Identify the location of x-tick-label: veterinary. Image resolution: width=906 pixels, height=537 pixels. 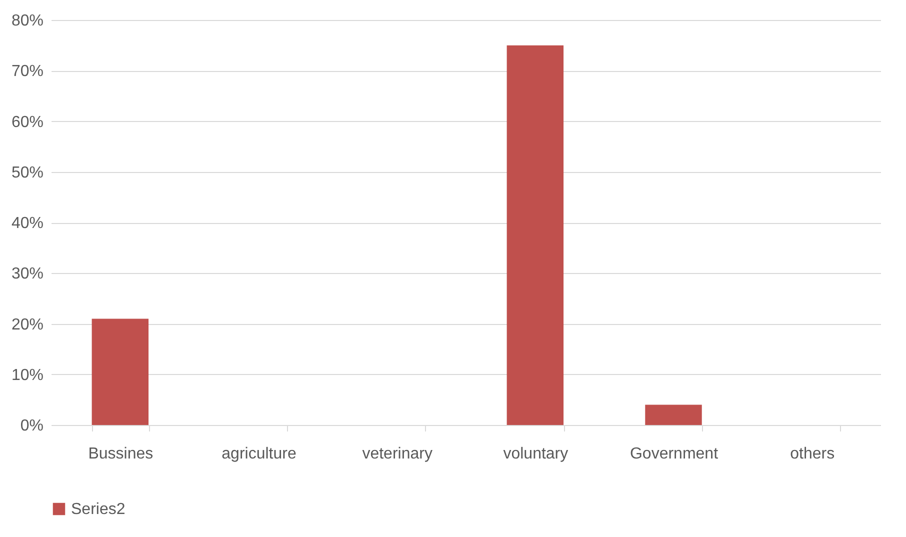
(397, 454).